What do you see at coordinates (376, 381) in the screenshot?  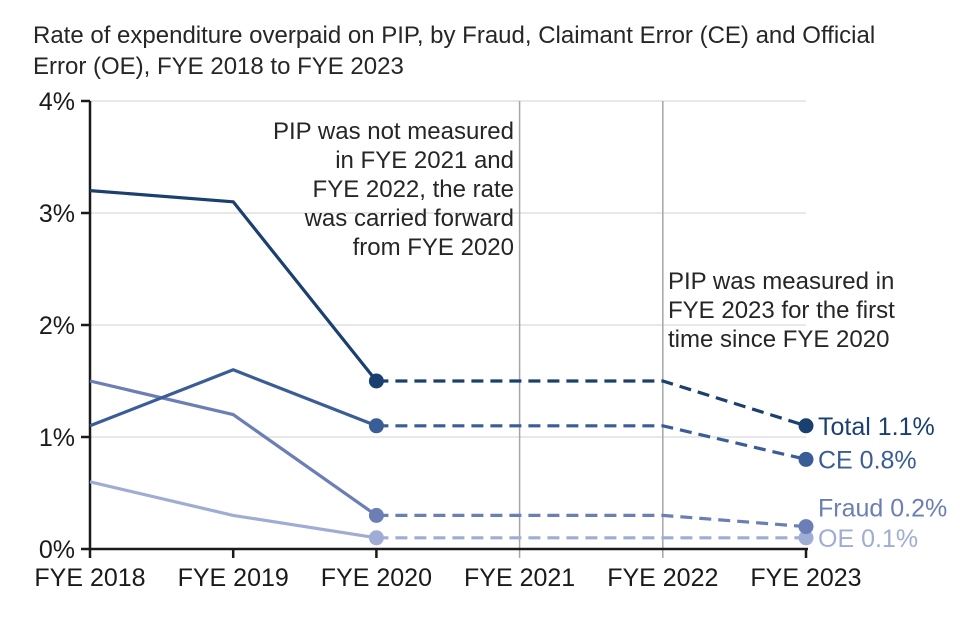 I see `point-total-FYE-2020` at bounding box center [376, 381].